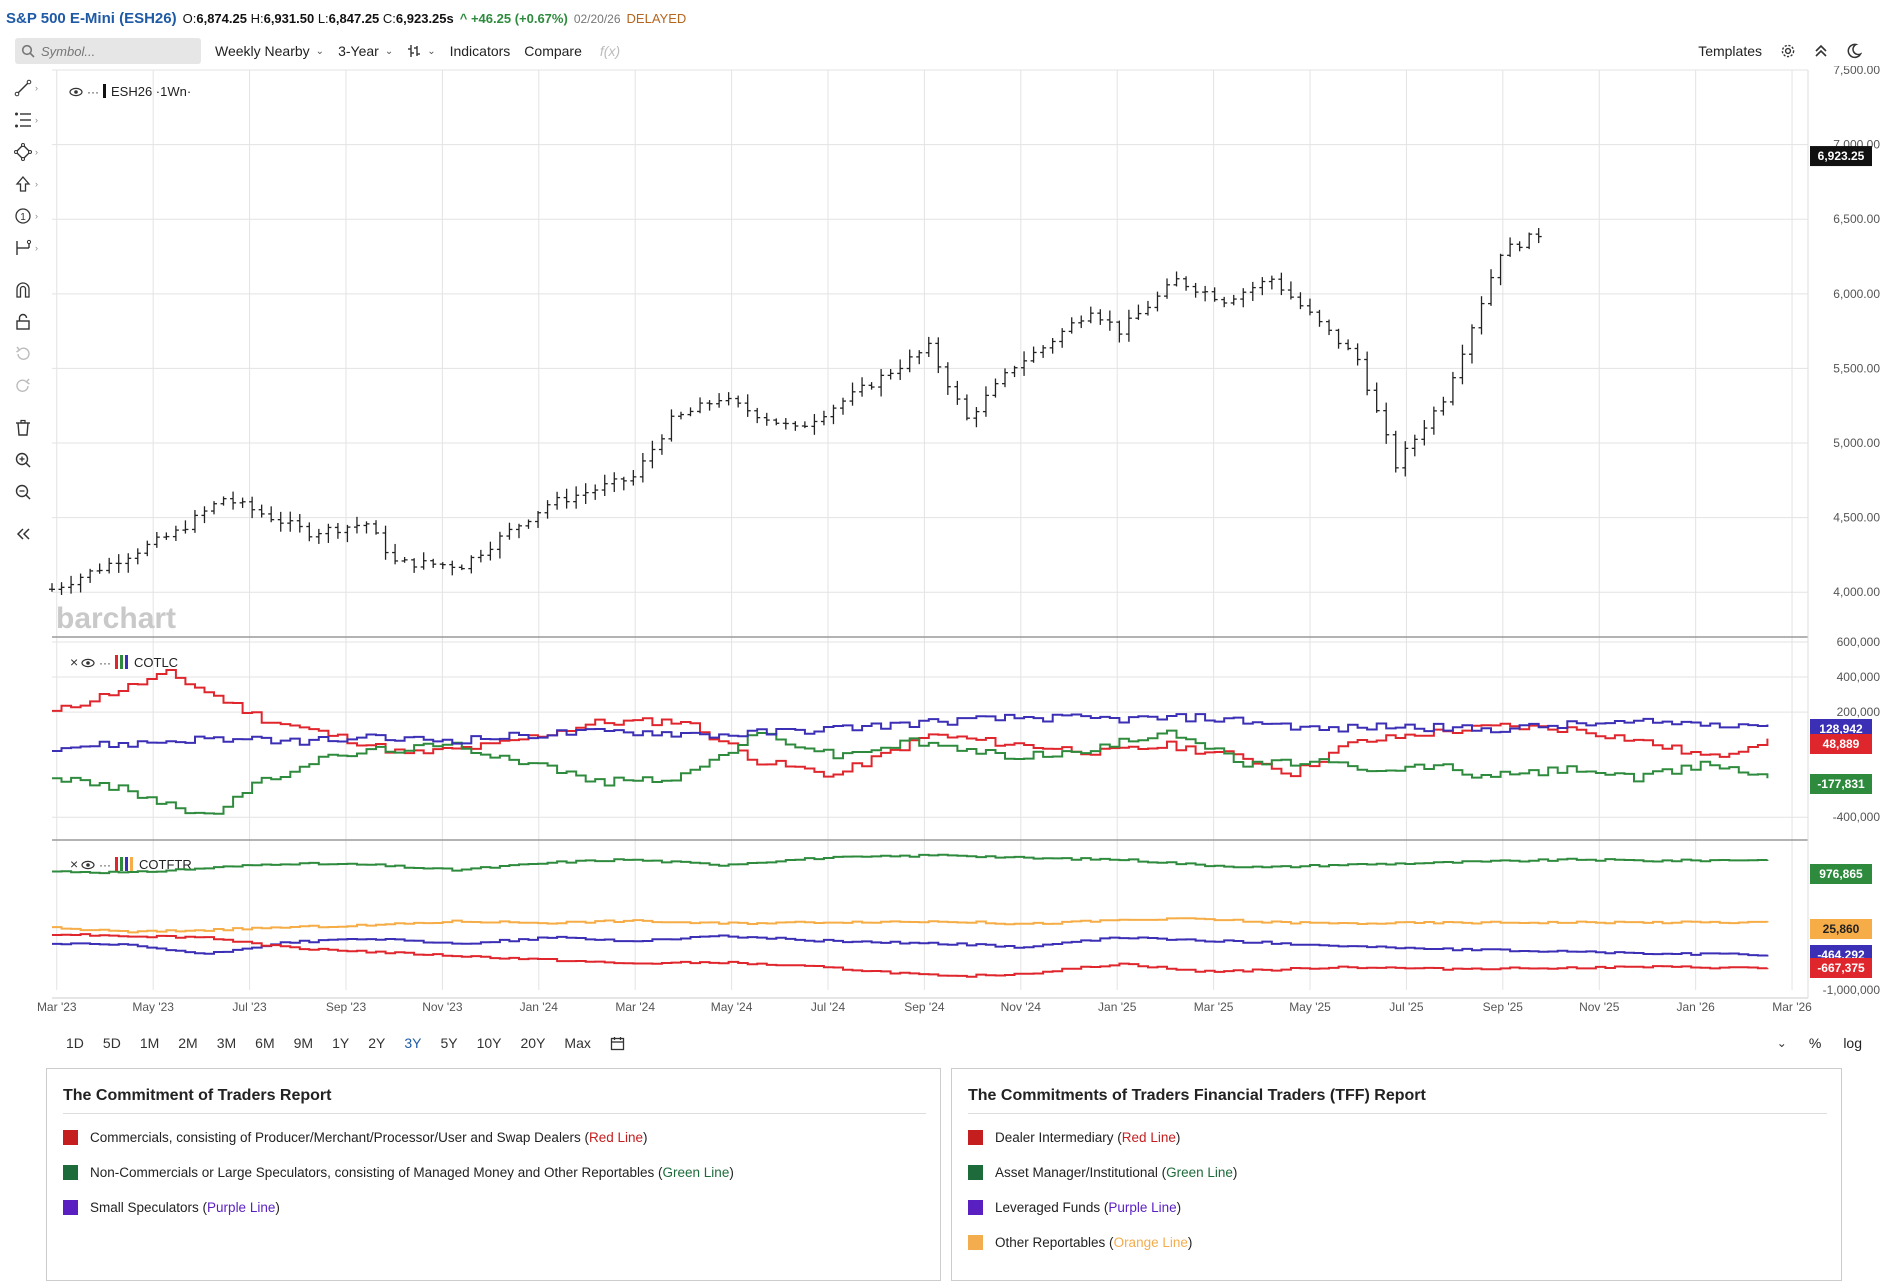 The width and height of the screenshot is (1884, 1281). Describe the element at coordinates (33, 184) in the screenshot. I see `arrow-tool: ›` at that location.